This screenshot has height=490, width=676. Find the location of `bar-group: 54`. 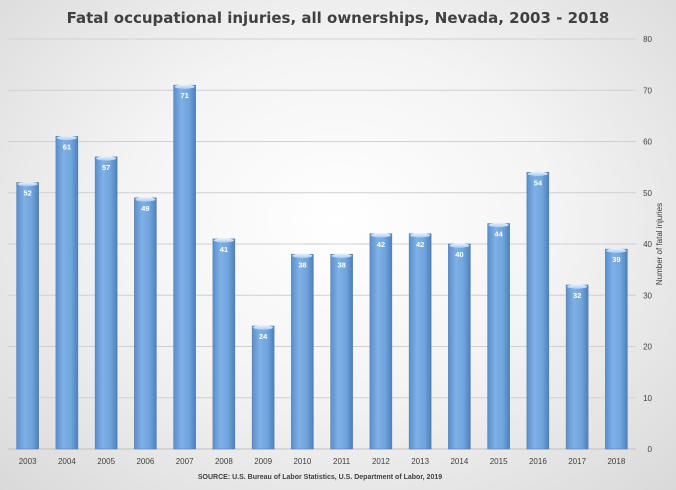

bar-group: 54 is located at coordinates (538, 310).